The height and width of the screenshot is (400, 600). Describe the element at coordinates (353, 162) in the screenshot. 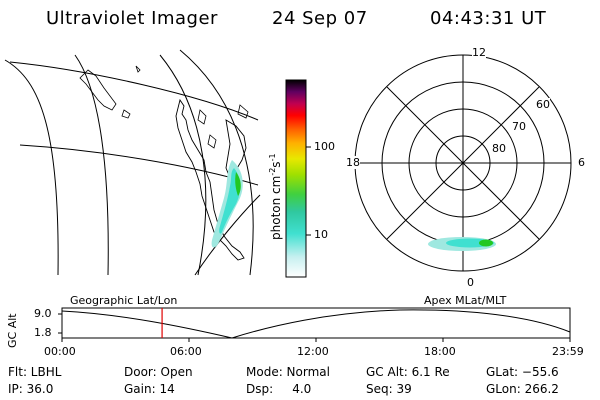

I see `mlt-label-18: 18` at that location.